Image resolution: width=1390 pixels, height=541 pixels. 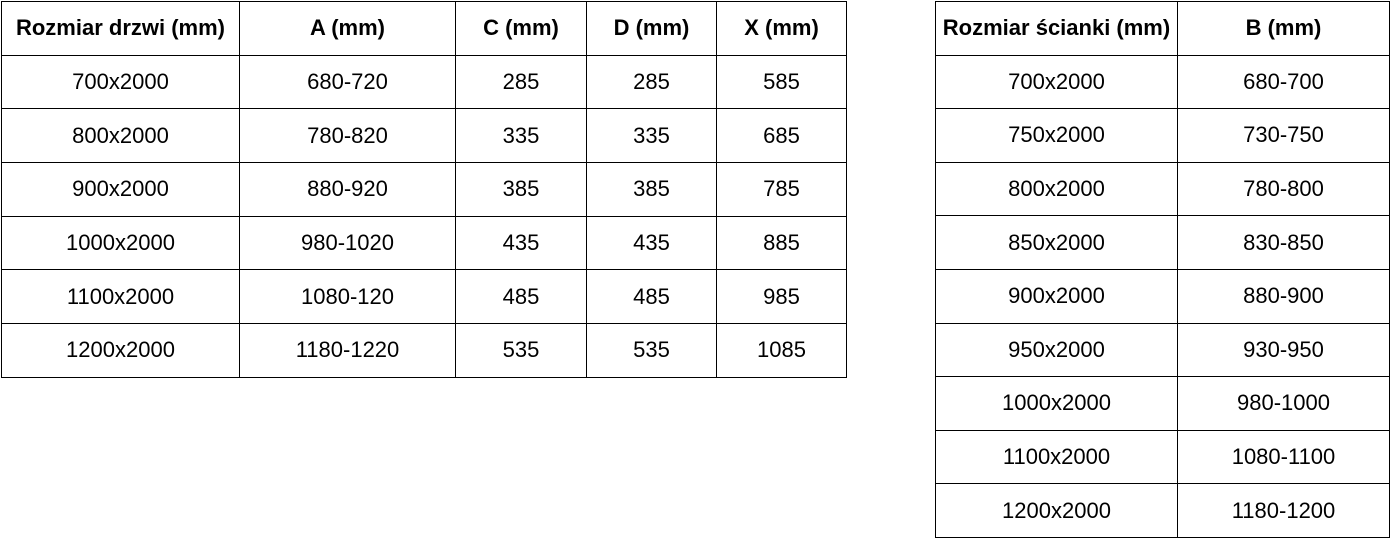 I want to click on table-cell: 830-850, so click(x=1283, y=242).